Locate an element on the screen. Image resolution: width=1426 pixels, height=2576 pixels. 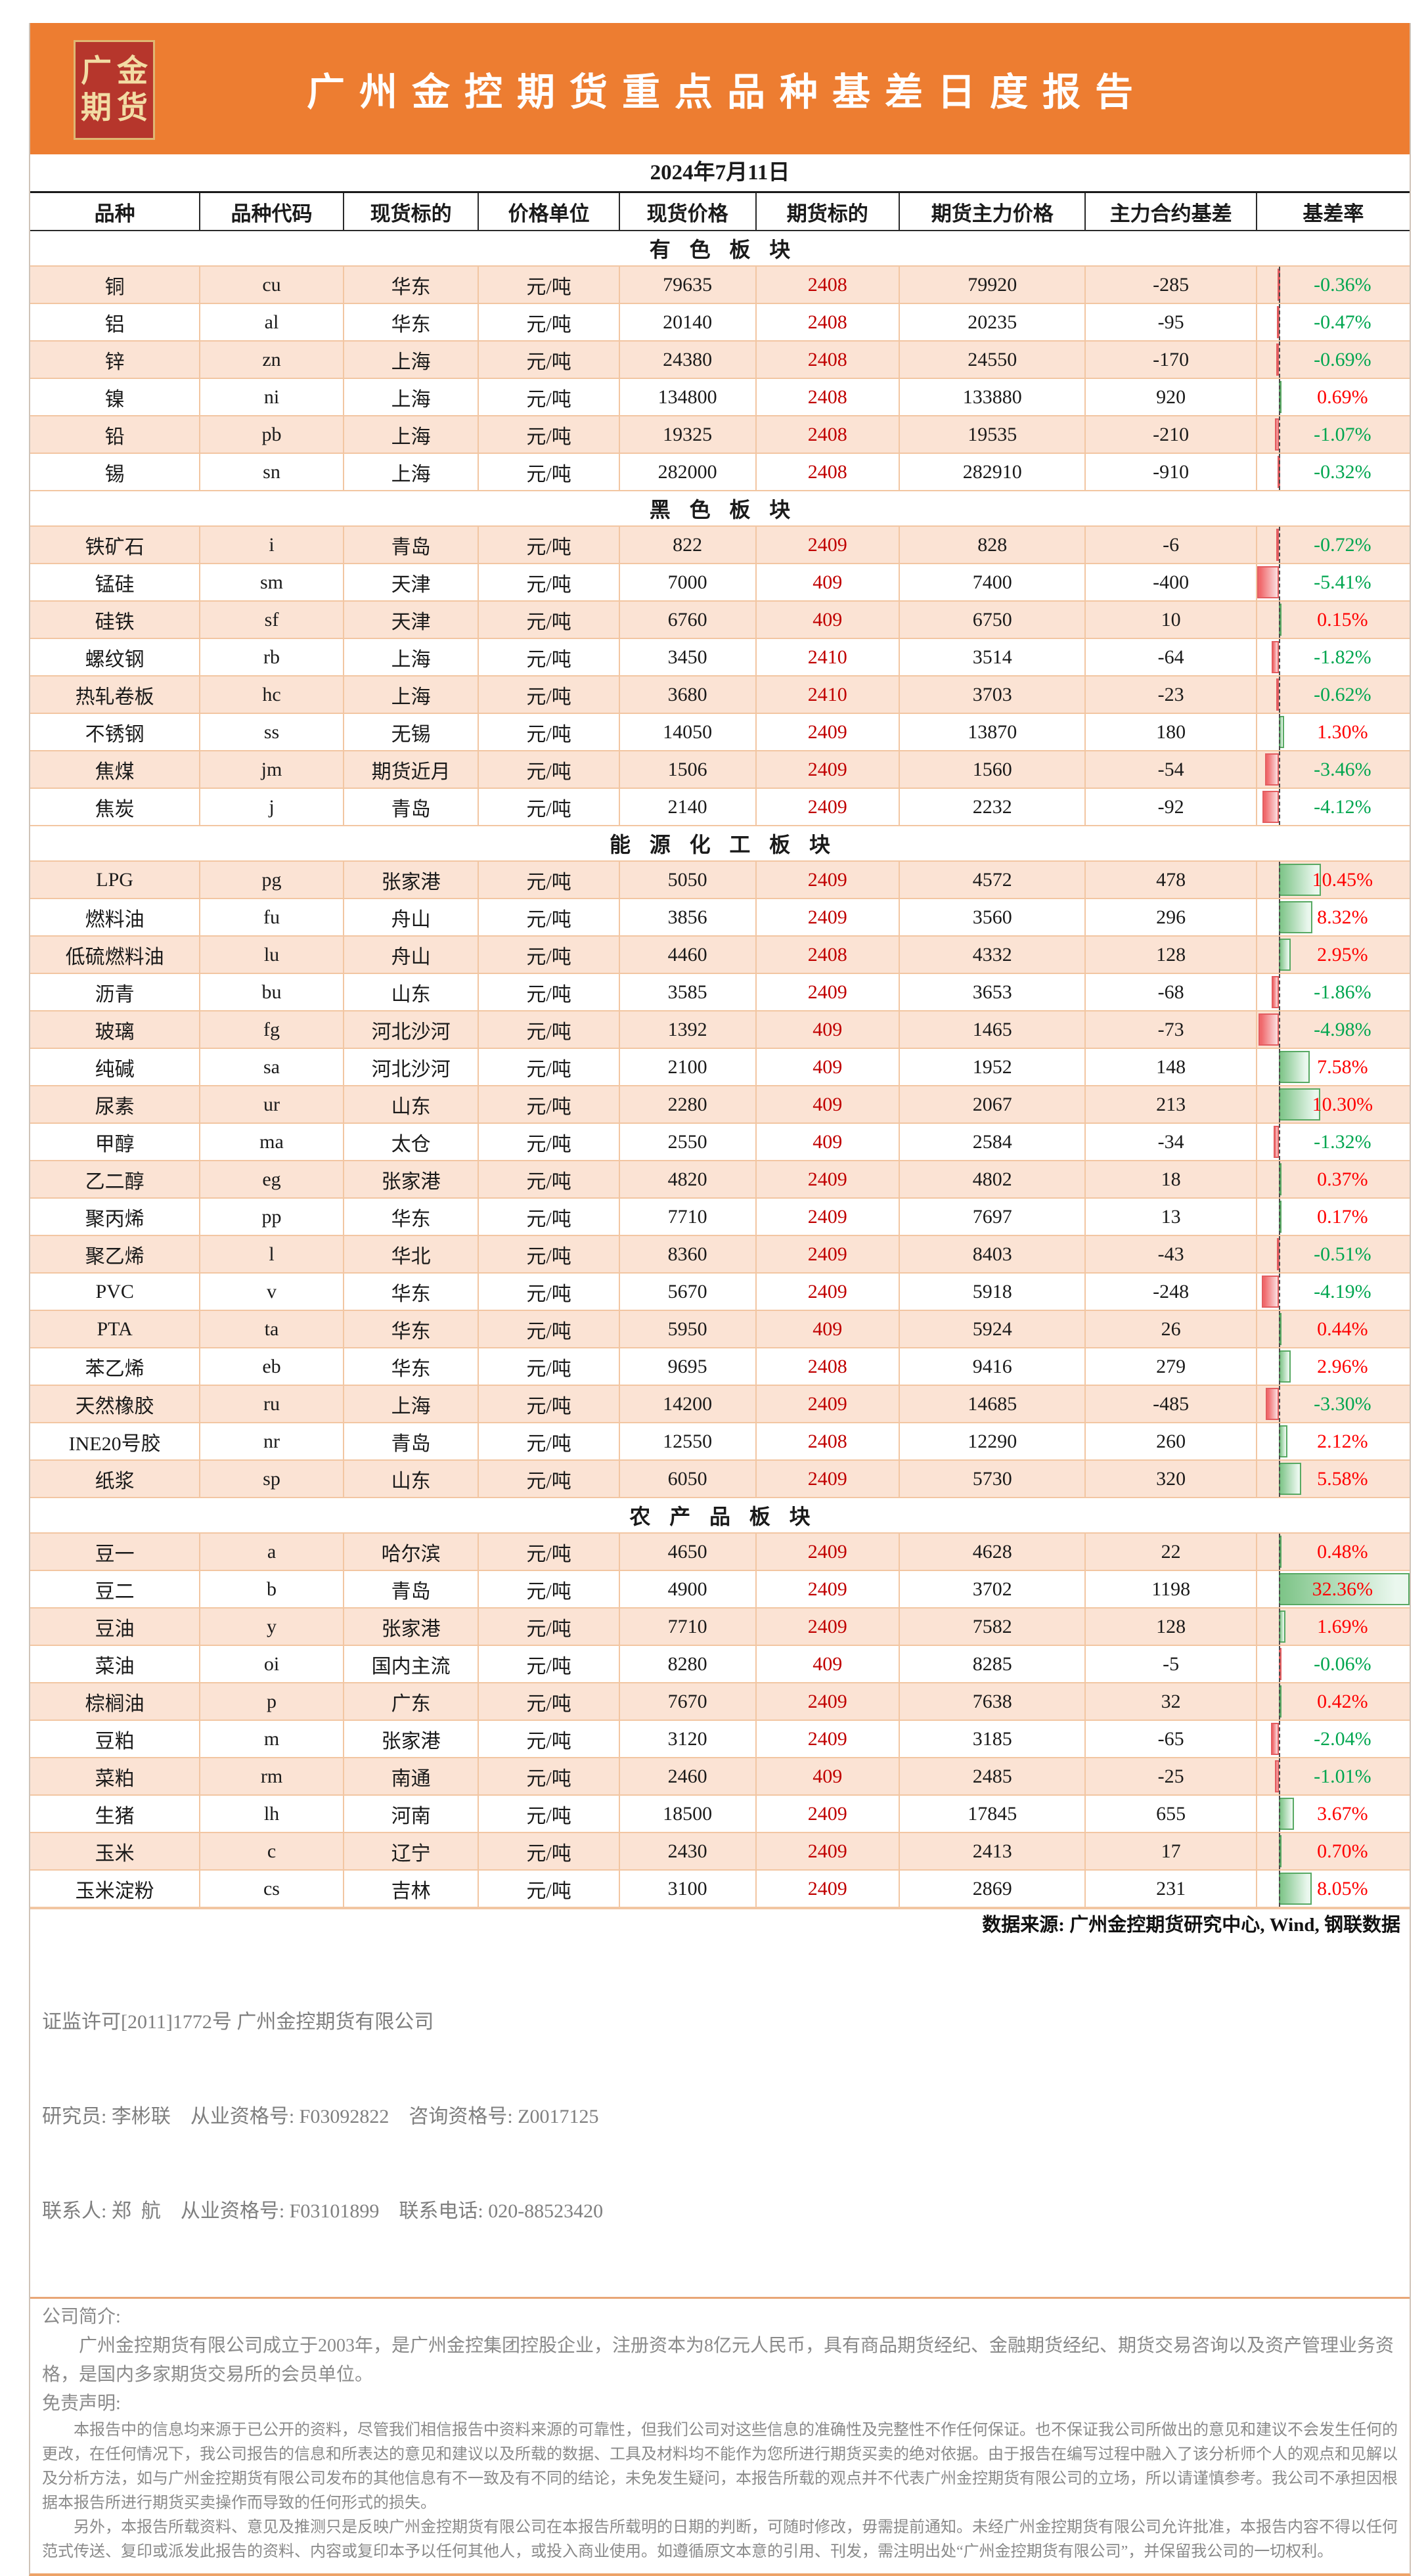
cell-variety: INE20号胶 is located at coordinates (115, 1441).